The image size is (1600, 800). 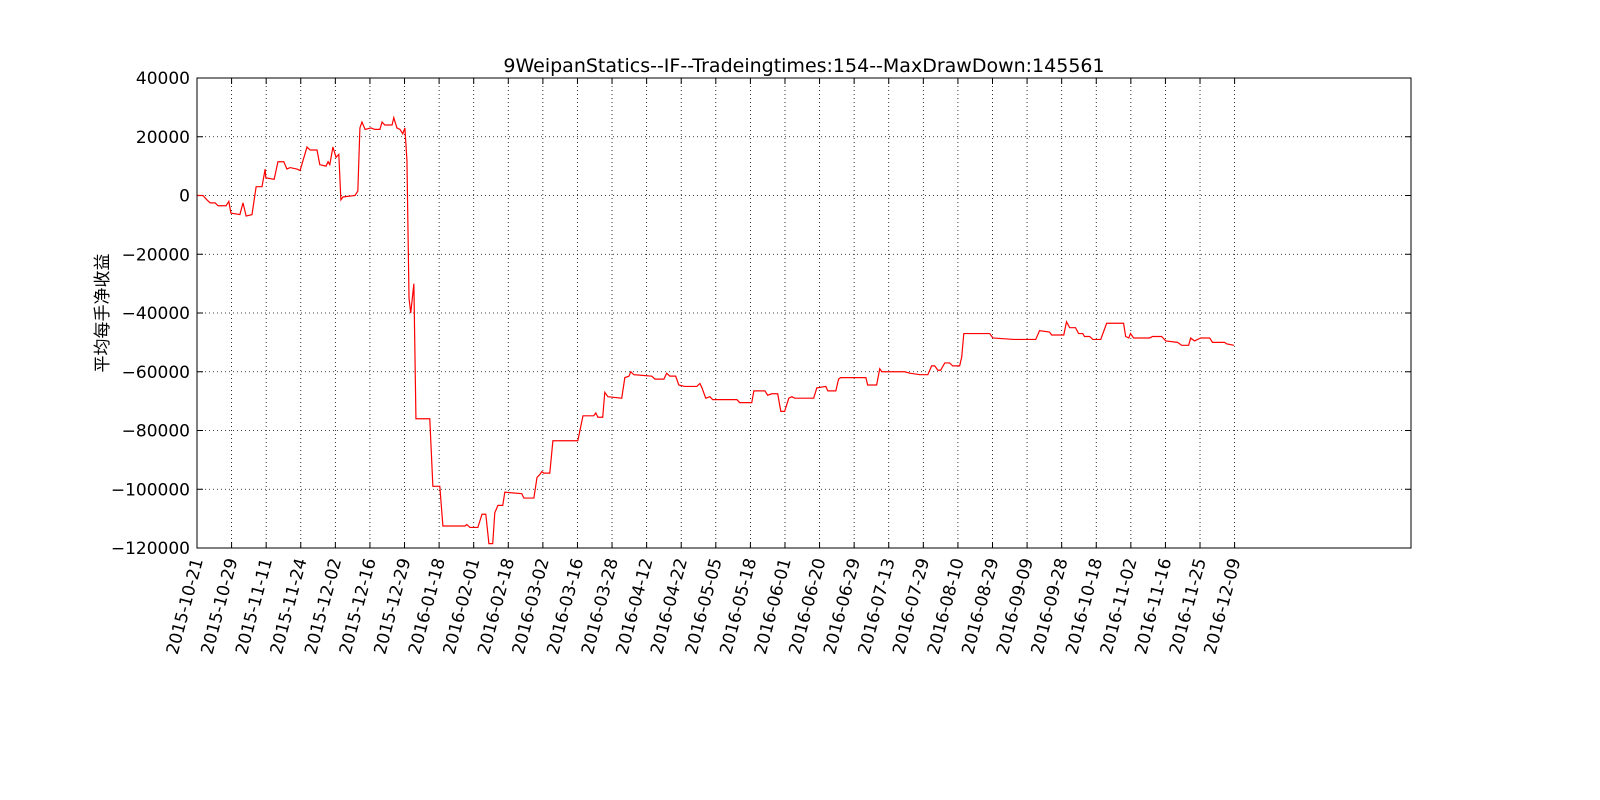 I want to click on y-tick-label: 40000, so click(x=163, y=79).